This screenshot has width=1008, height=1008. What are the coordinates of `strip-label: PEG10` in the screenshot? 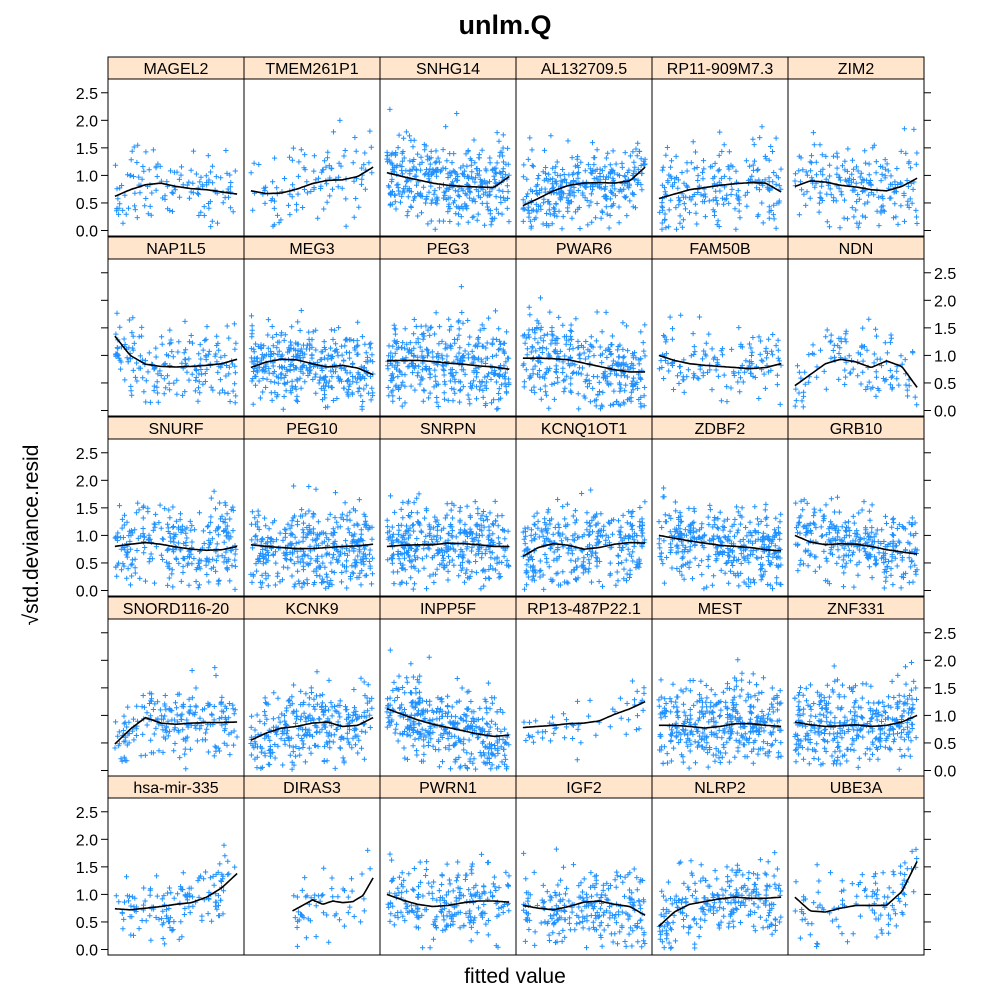 It's located at (312, 429).